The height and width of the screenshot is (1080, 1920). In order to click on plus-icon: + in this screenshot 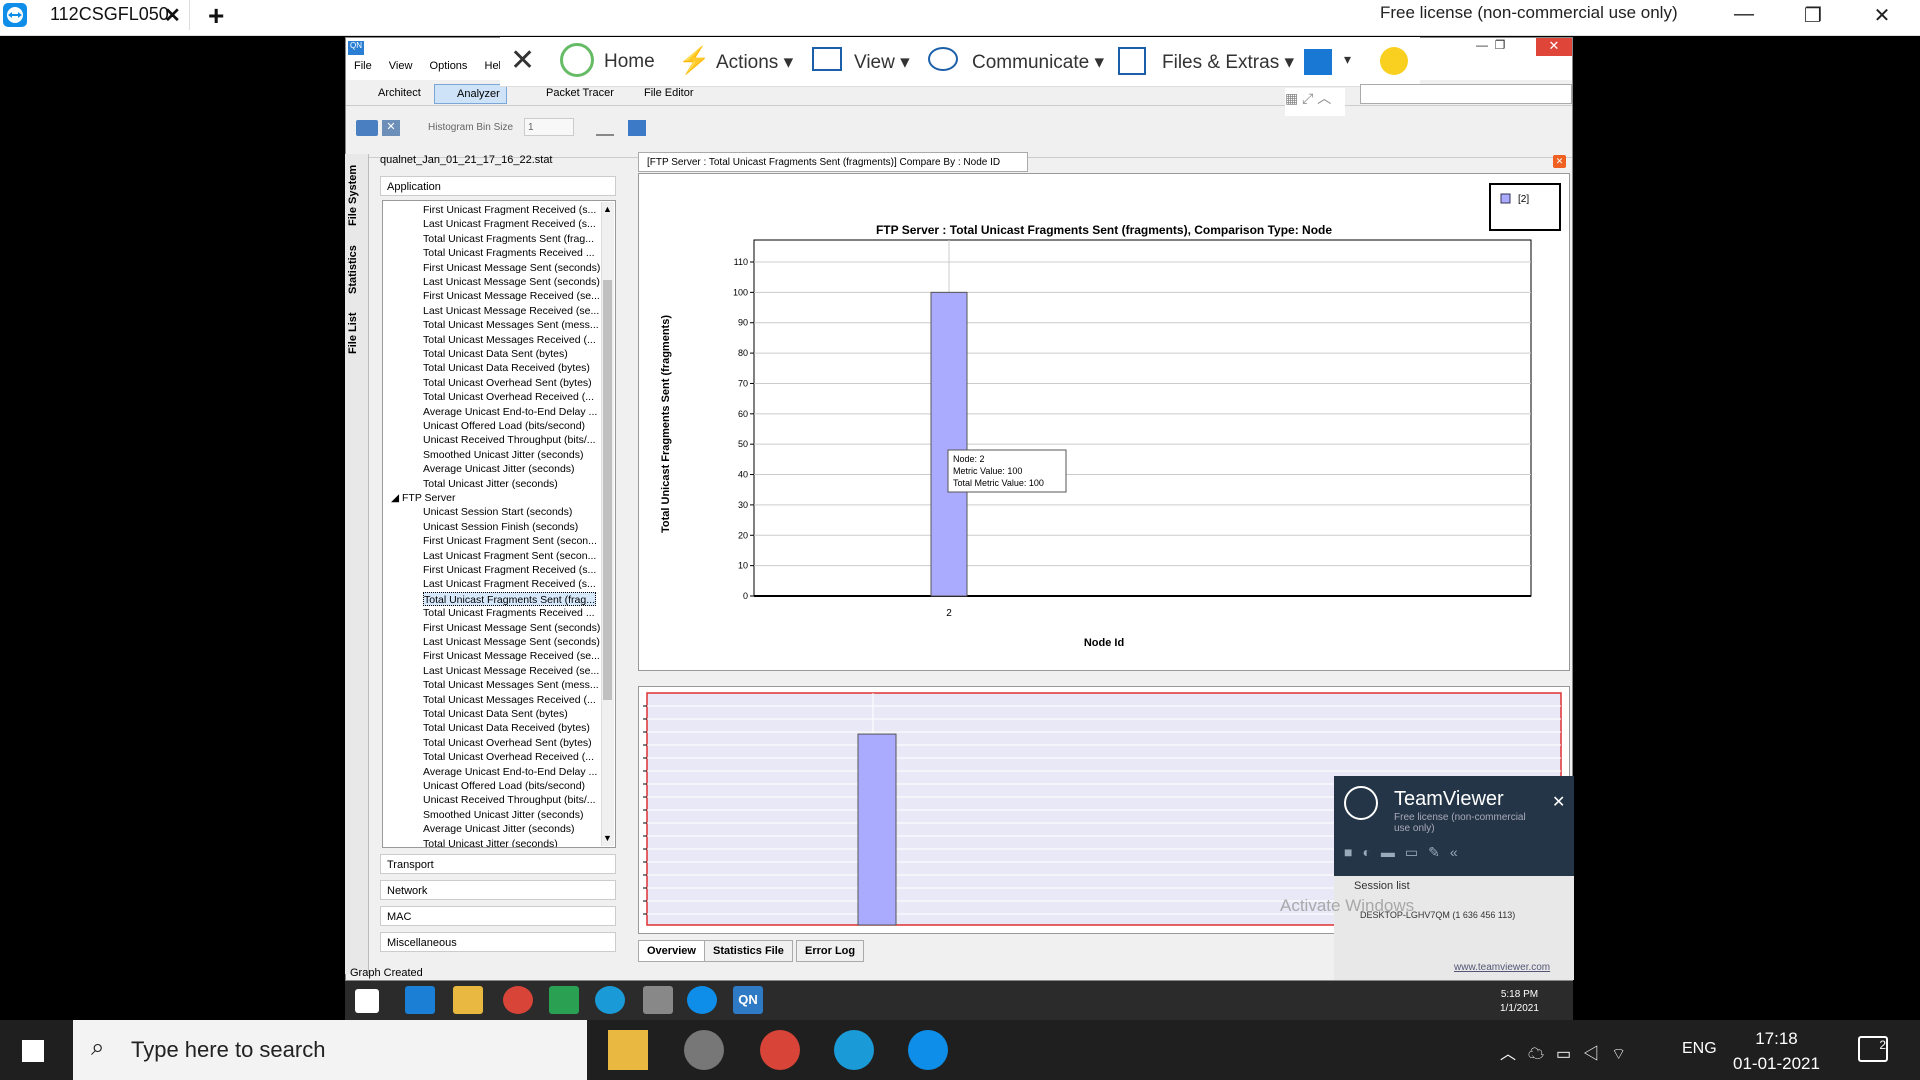, I will do `click(216, 15)`.